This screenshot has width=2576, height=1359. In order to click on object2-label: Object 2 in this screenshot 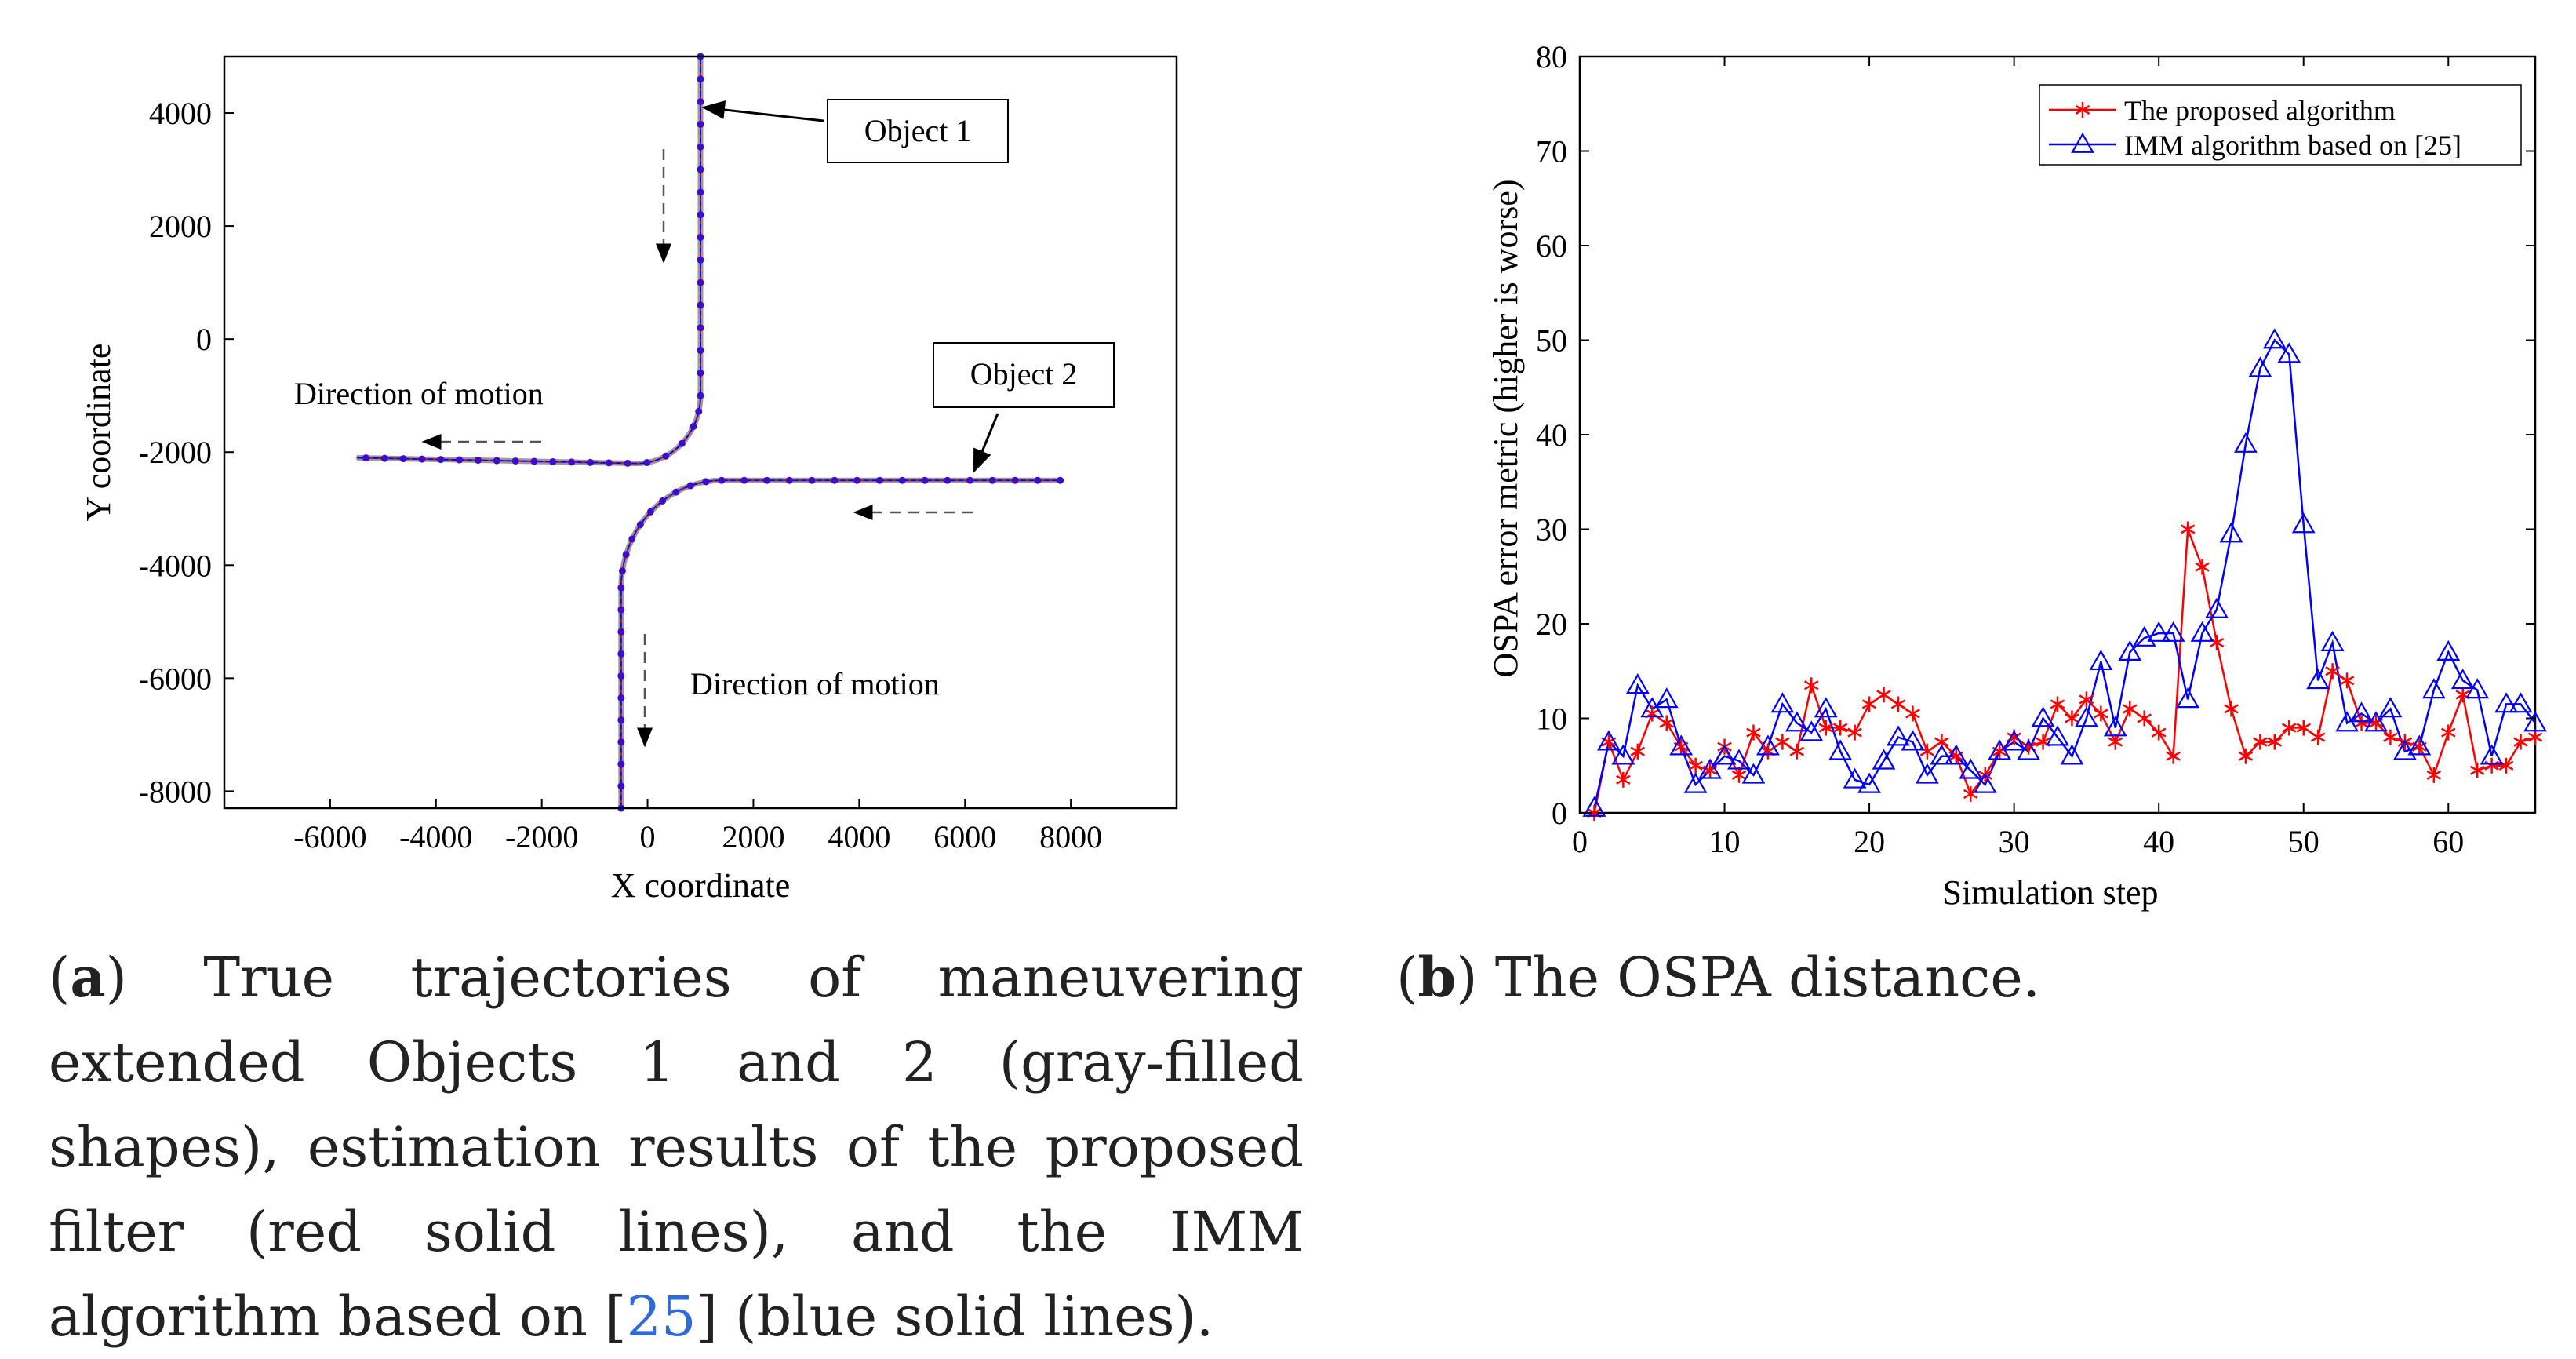, I will do `click(1024, 374)`.